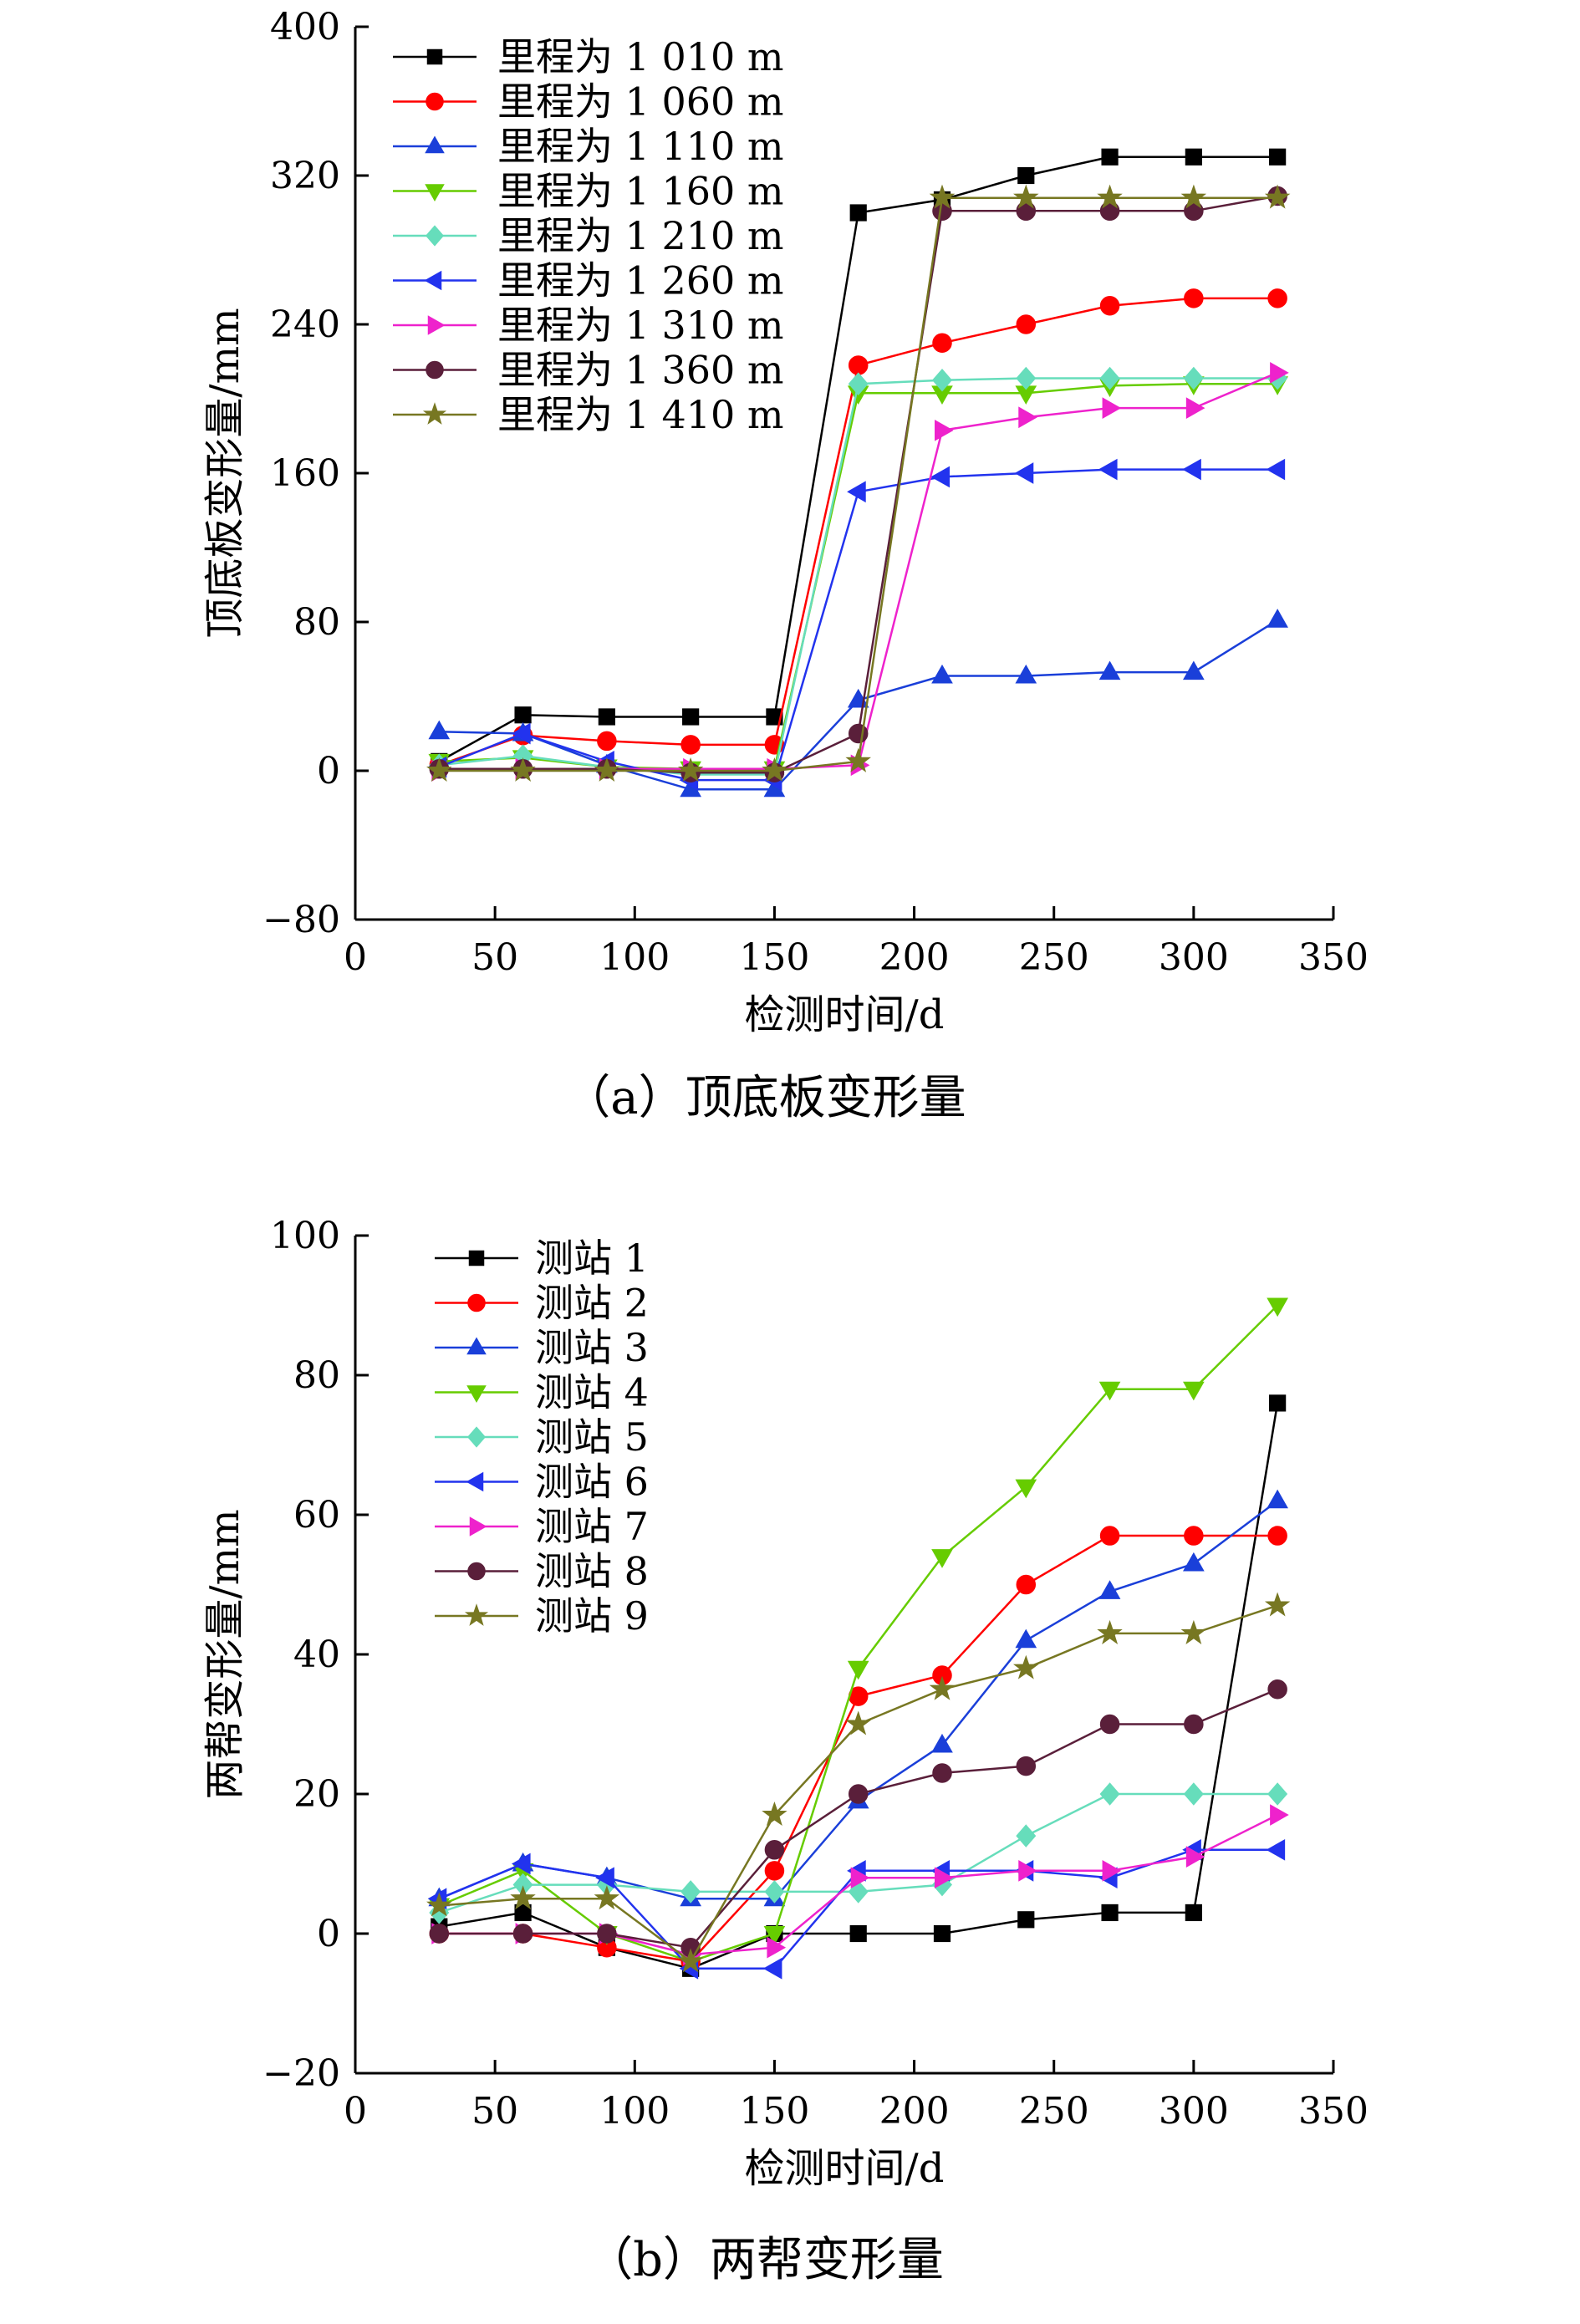 The image size is (1580, 2324). I want to click on y-tick-label: 160, so click(305, 473).